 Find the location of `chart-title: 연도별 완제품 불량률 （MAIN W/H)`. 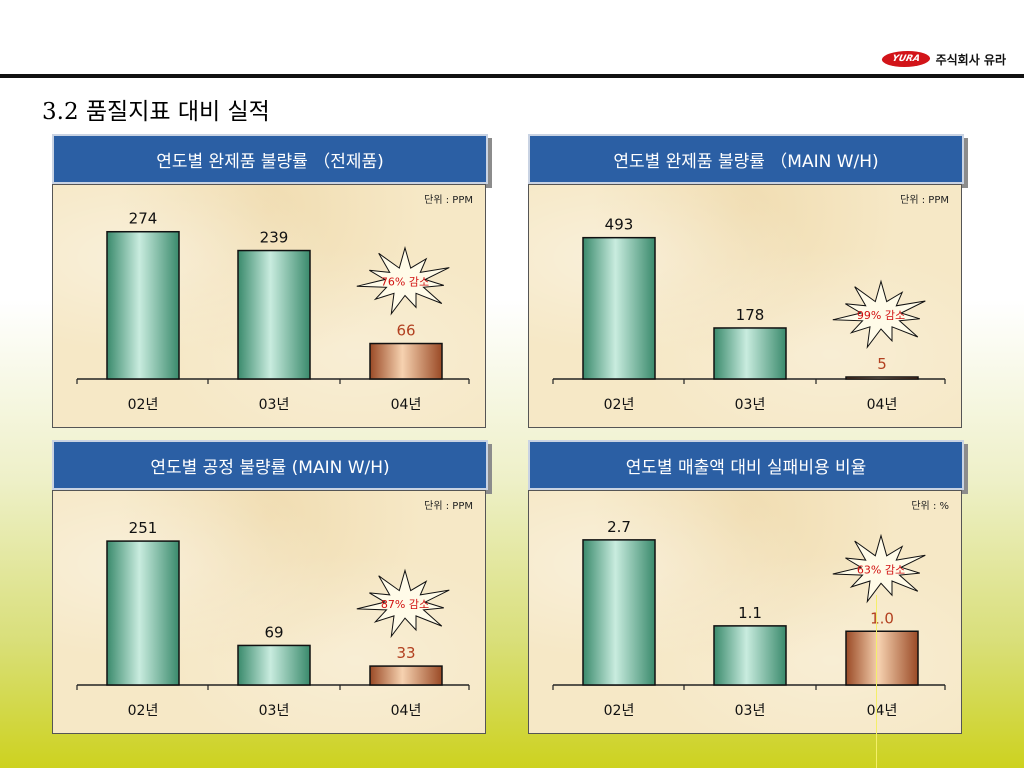

chart-title: 연도별 완제품 불량률 （MAIN W/H) is located at coordinates (746, 159).